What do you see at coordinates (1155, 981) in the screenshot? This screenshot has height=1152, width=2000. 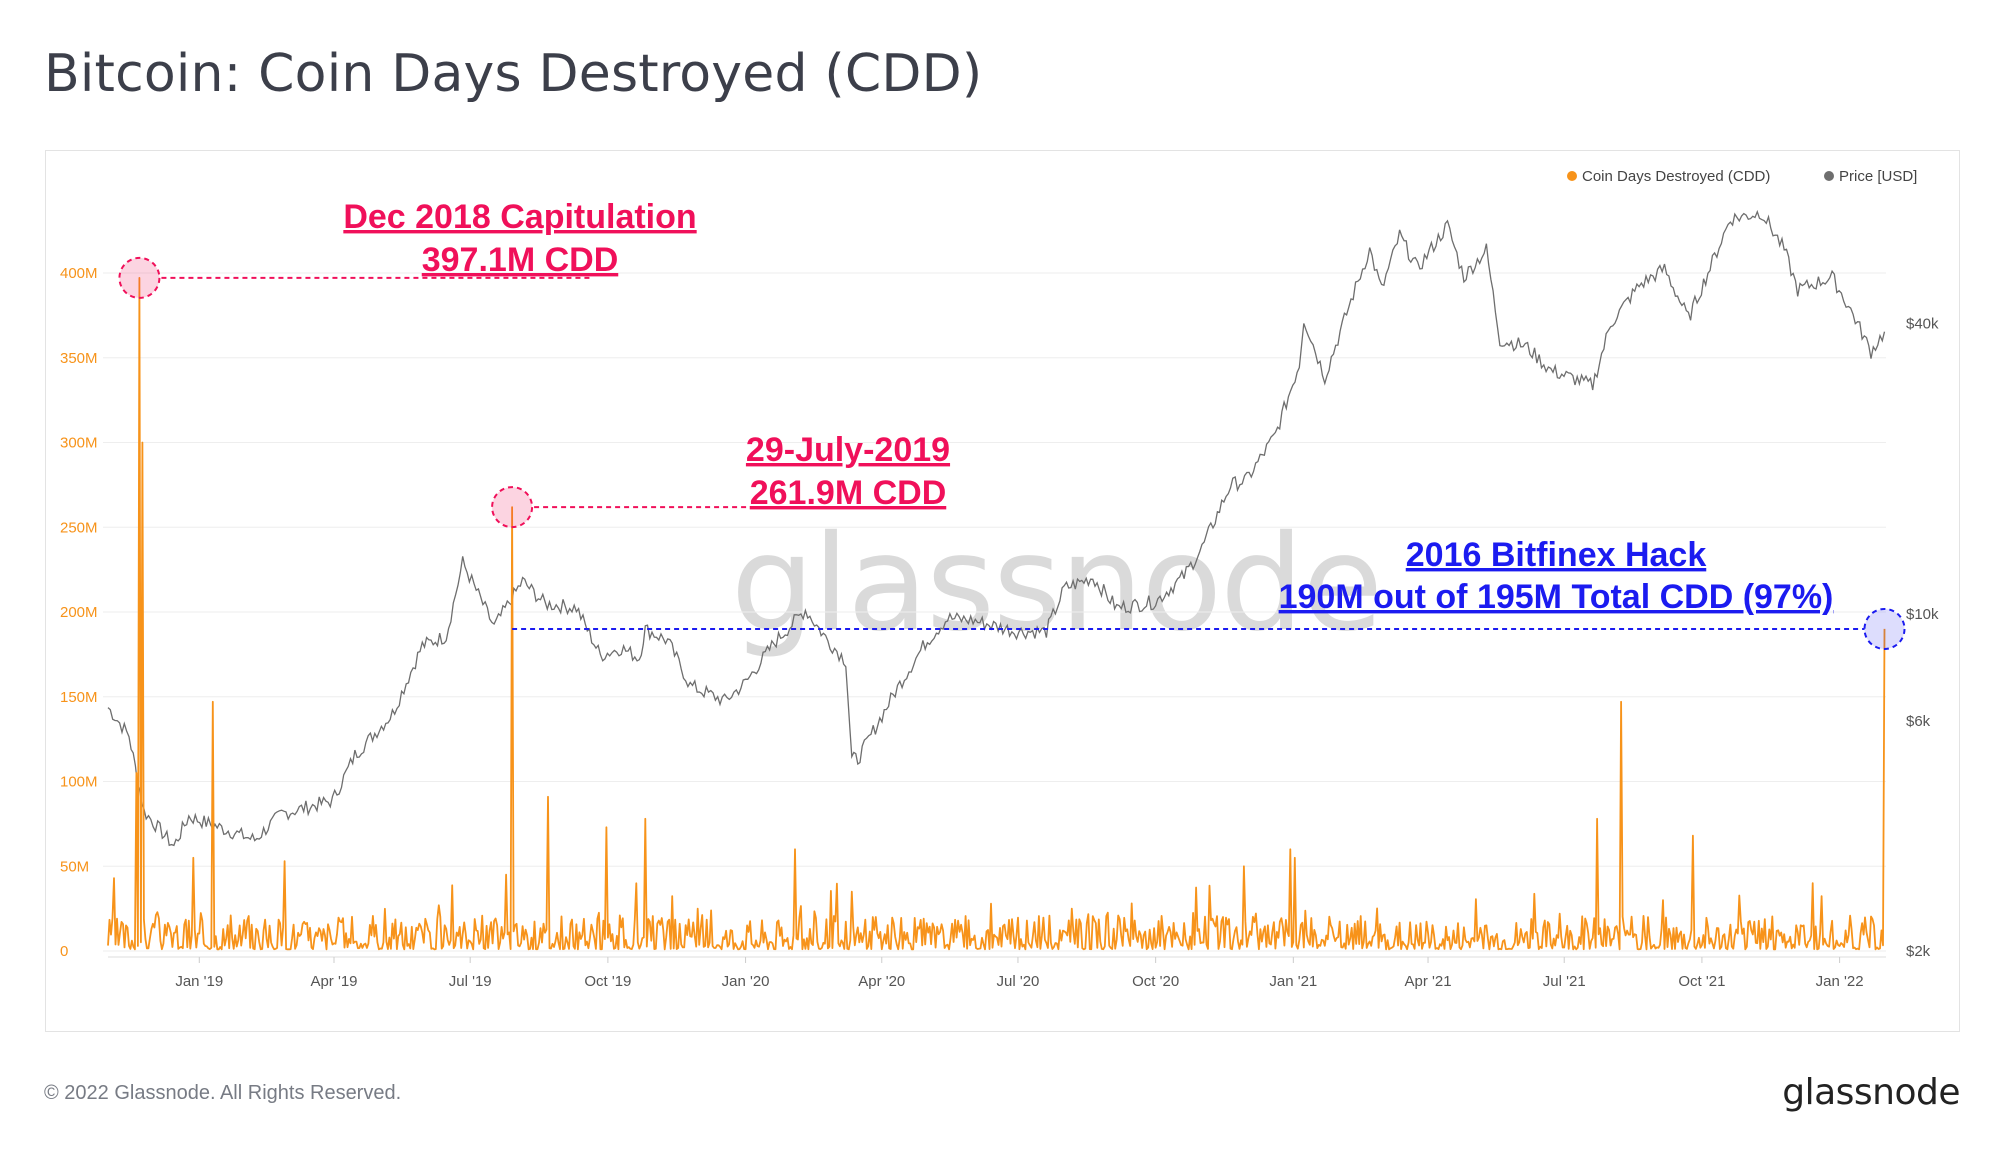 I see `x-tick-label: Oct '20` at bounding box center [1155, 981].